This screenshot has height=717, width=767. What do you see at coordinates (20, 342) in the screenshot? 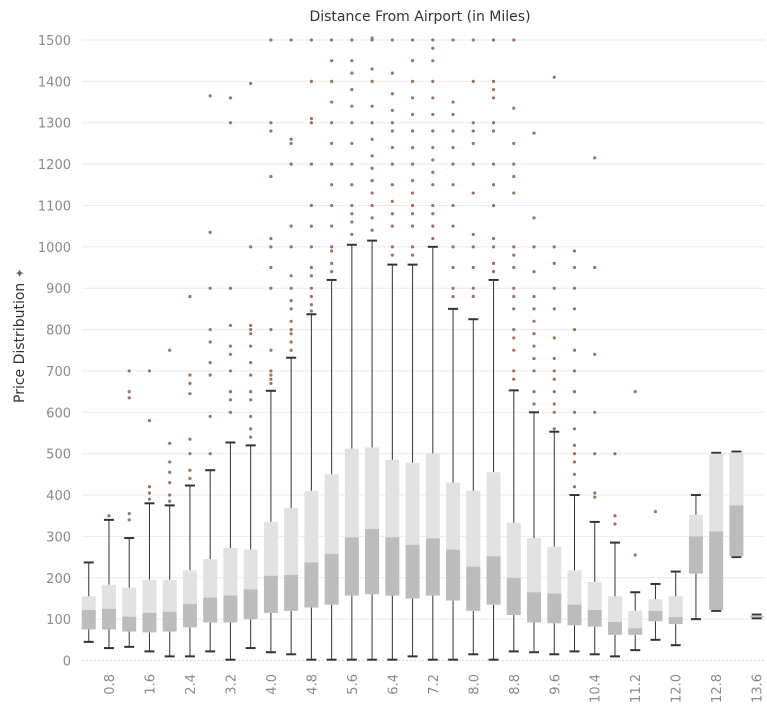
I see `y-axis-label: Price Distribution` at bounding box center [20, 342].